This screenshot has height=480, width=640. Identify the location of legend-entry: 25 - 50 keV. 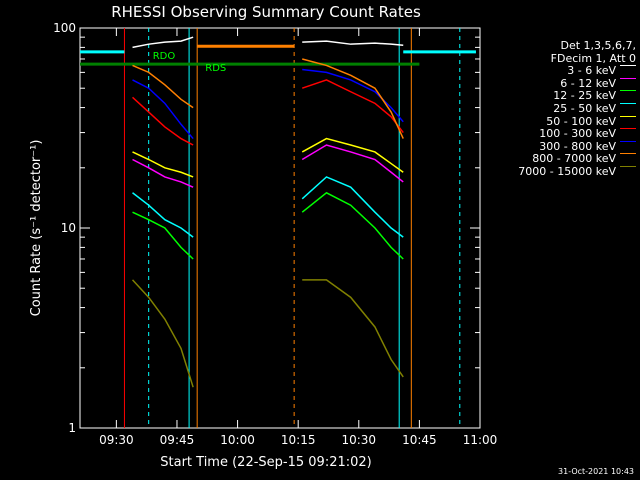
(557, 108).